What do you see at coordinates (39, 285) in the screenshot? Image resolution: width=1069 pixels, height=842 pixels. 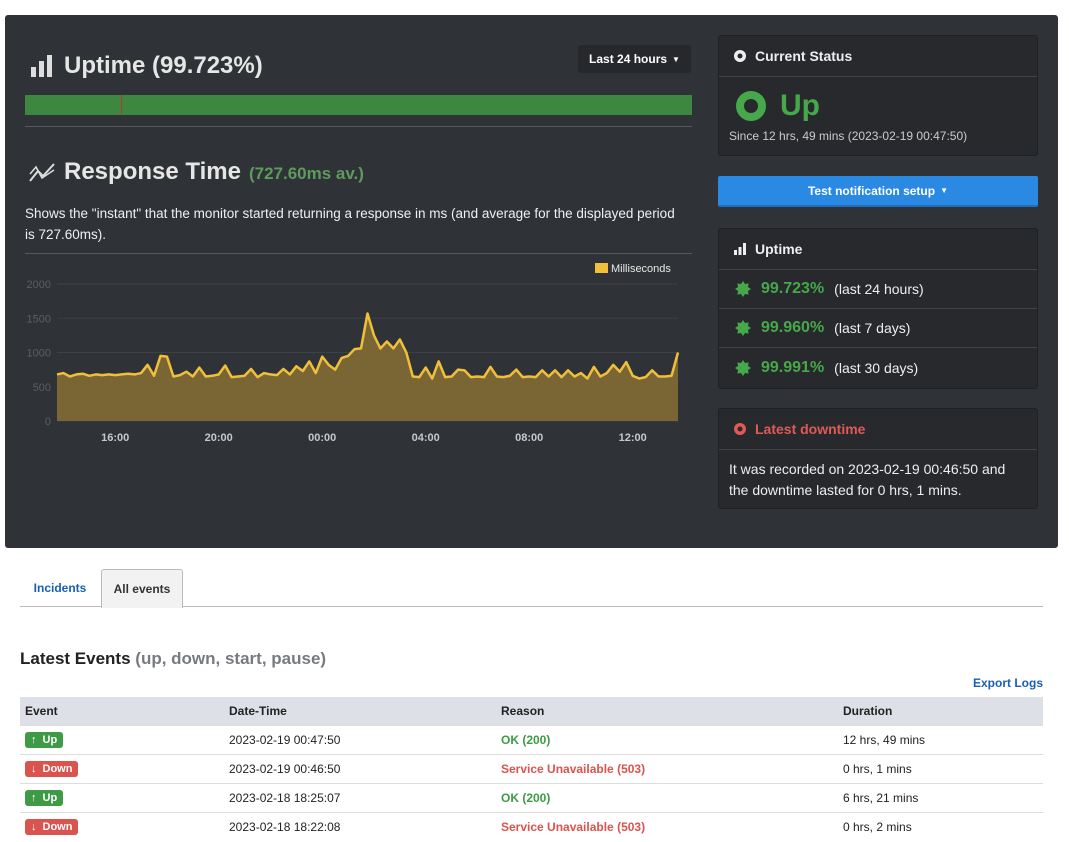 I see `y-tick-label: 2000` at bounding box center [39, 285].